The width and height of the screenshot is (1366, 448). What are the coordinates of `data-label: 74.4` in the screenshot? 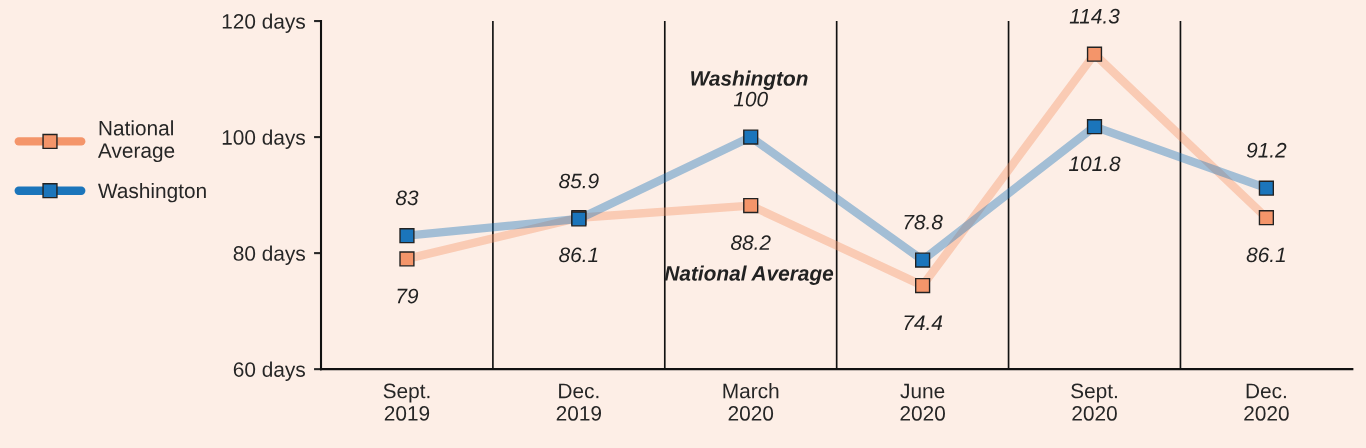 It's located at (923, 322).